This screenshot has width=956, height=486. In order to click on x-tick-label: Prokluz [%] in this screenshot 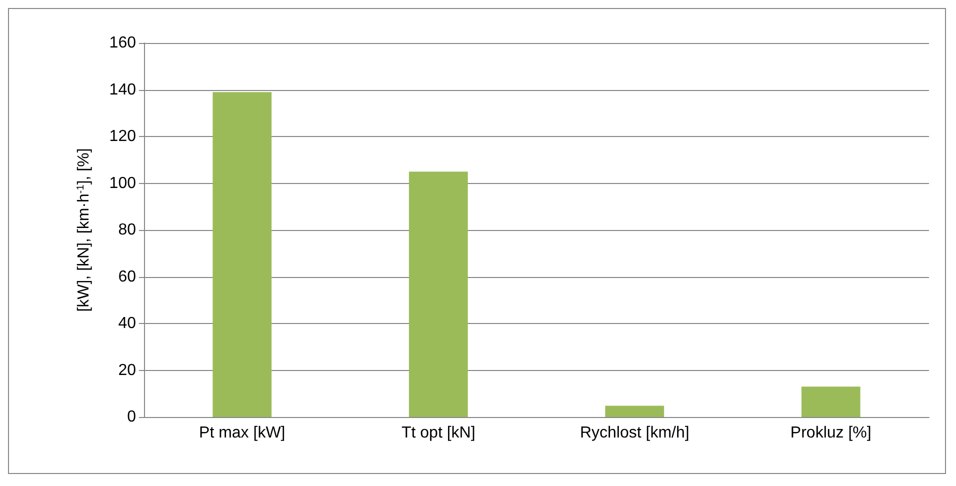, I will do `click(831, 433)`.